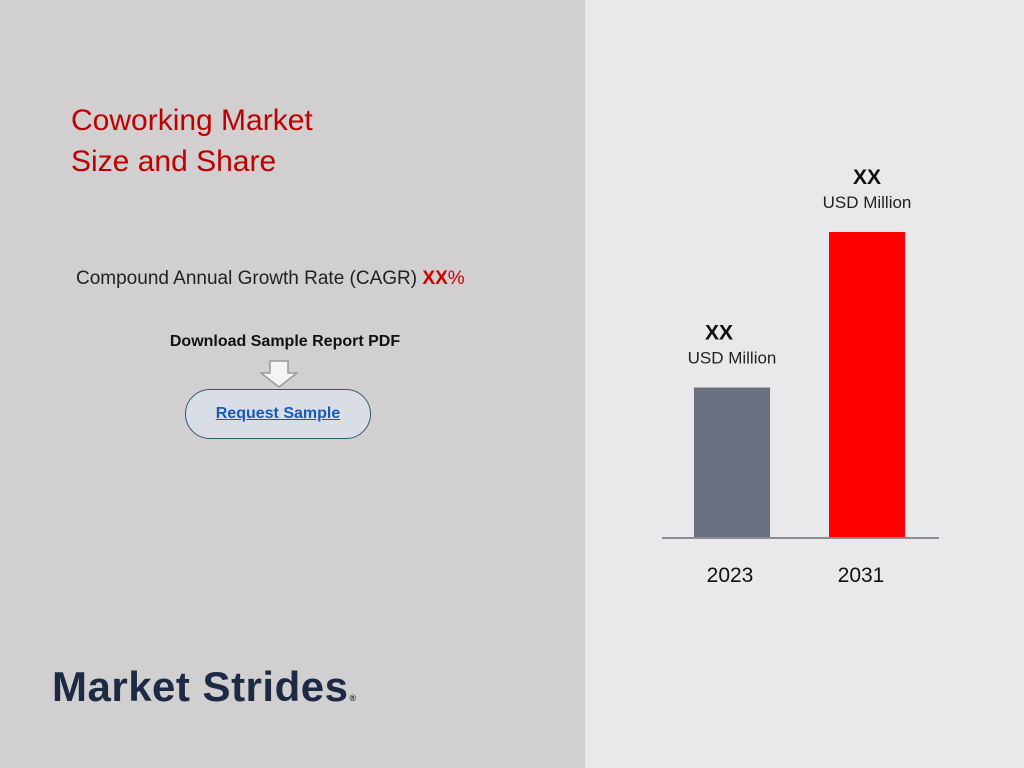 The height and width of the screenshot is (768, 1024). Describe the element at coordinates (730, 575) in the screenshot. I see `x-tick-label-2023: 2023` at that location.